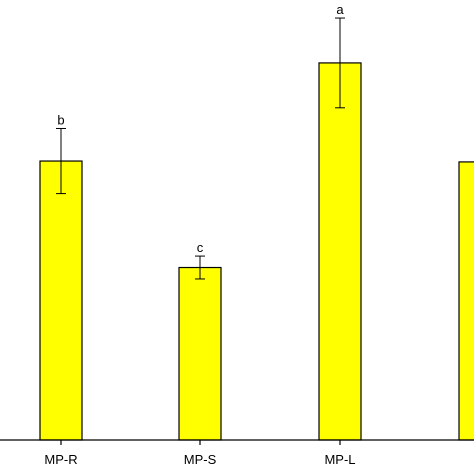 This screenshot has width=474, height=474. What do you see at coordinates (339, 459) in the screenshot?
I see `x-tick-label-mp-l: MP-L` at bounding box center [339, 459].